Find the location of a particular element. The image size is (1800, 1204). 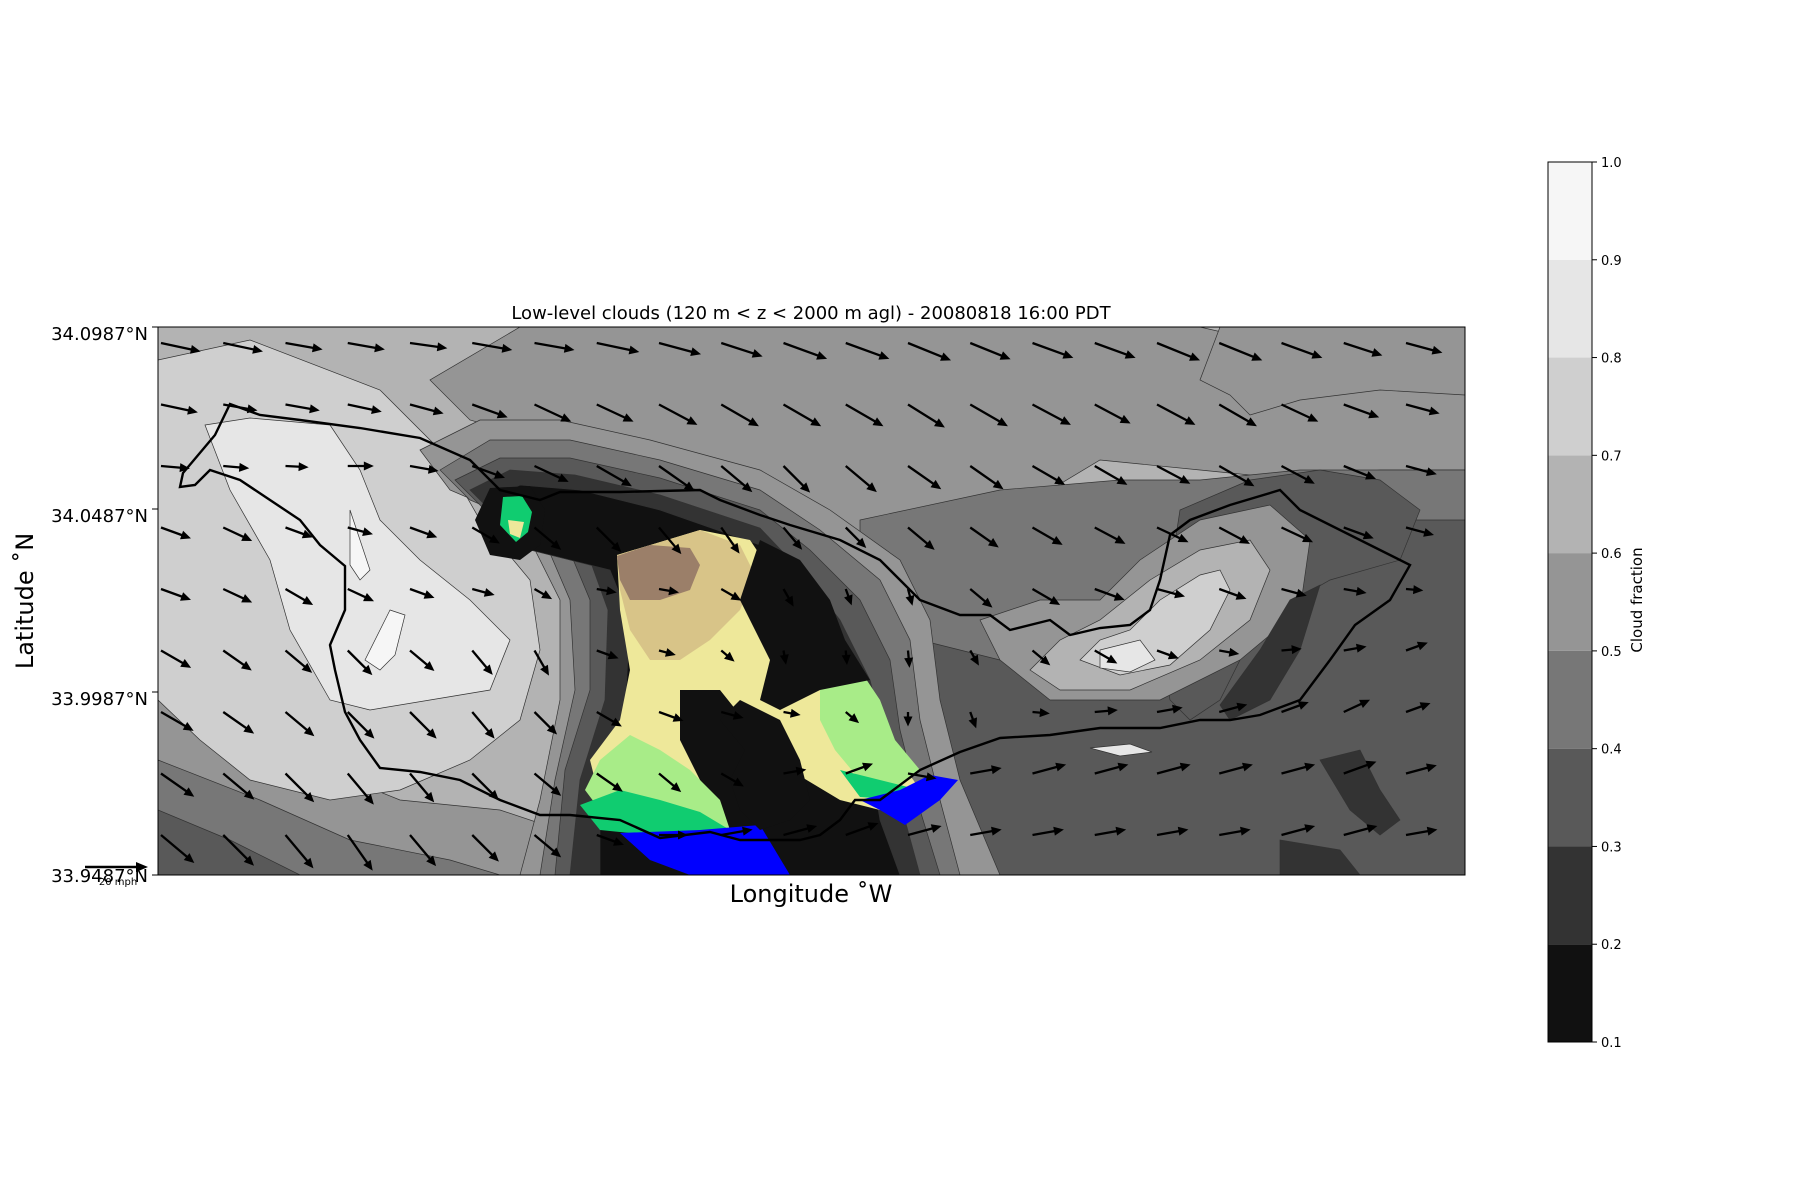

colorbar-tick-label: 1.0 is located at coordinates (1611, 163).